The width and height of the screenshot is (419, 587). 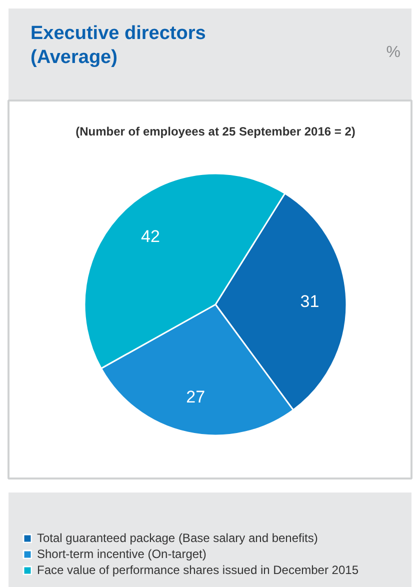 I want to click on chart-title: Executive directors (Average), so click(x=118, y=45).